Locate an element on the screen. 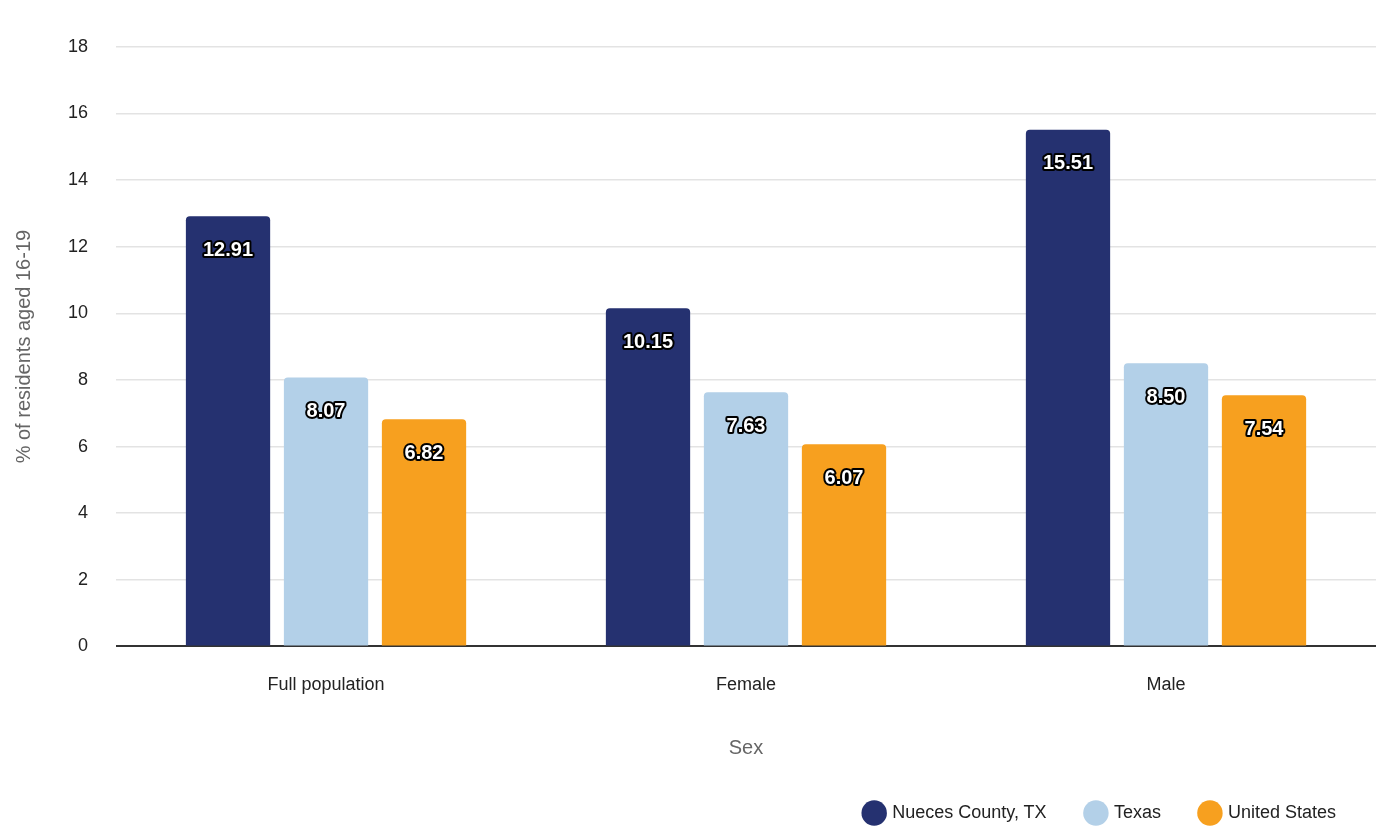 The image size is (1388, 840). data-label: 6.07 is located at coordinates (844, 476).